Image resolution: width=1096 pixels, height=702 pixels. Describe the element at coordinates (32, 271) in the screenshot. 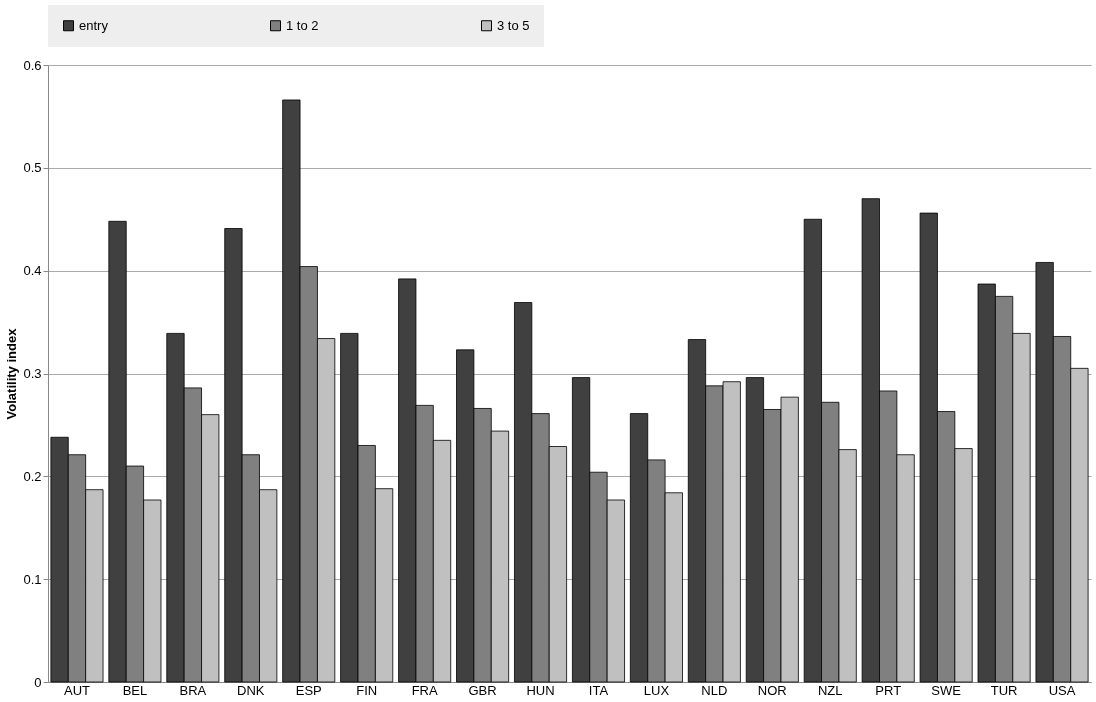

I see `y-tick-label: 0.4` at that location.